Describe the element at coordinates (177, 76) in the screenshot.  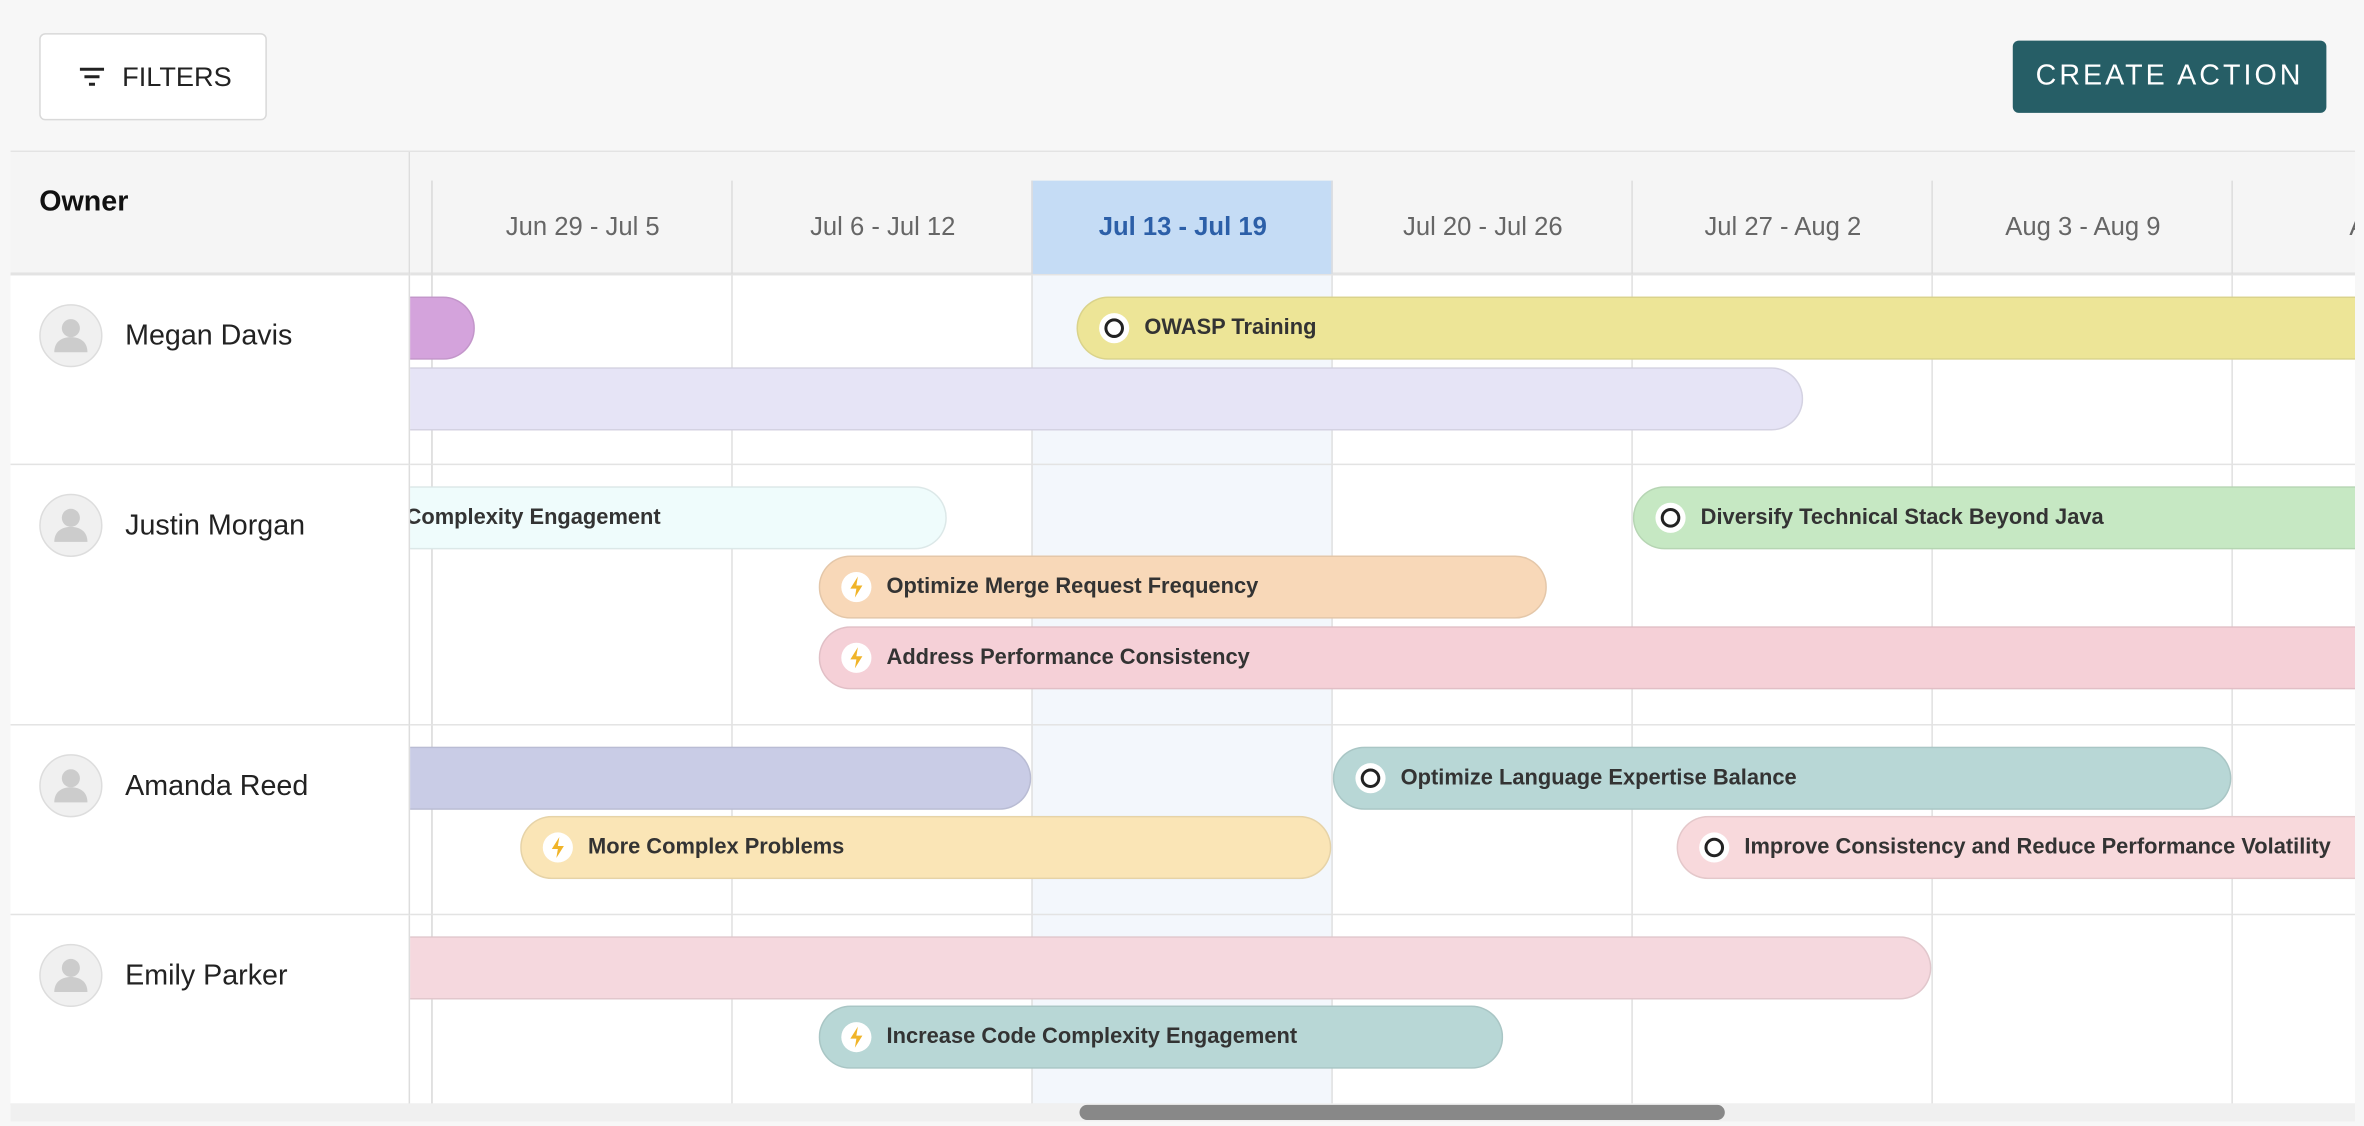
I see `filters-label: FILTERS` at that location.